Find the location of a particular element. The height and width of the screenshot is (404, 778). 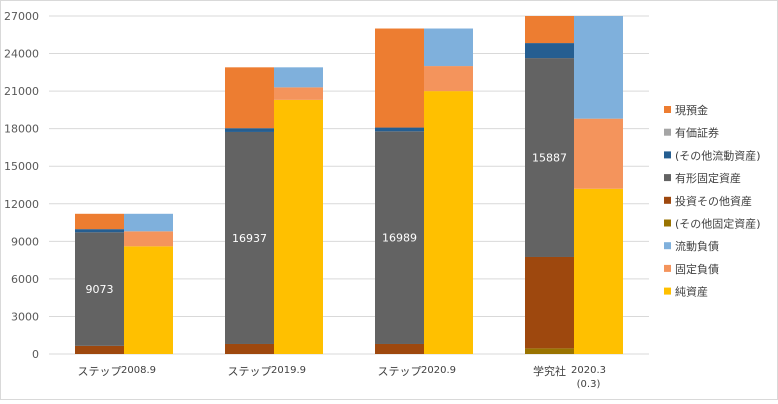

bar-asset-現預金-1 is located at coordinates (249, 98).